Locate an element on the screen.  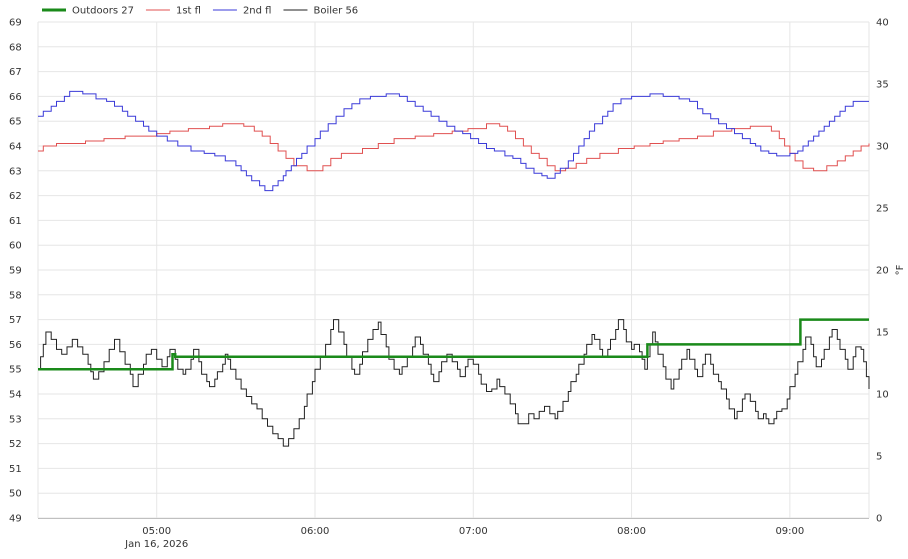
y-right-tick-label: 25 is located at coordinates (882, 209).